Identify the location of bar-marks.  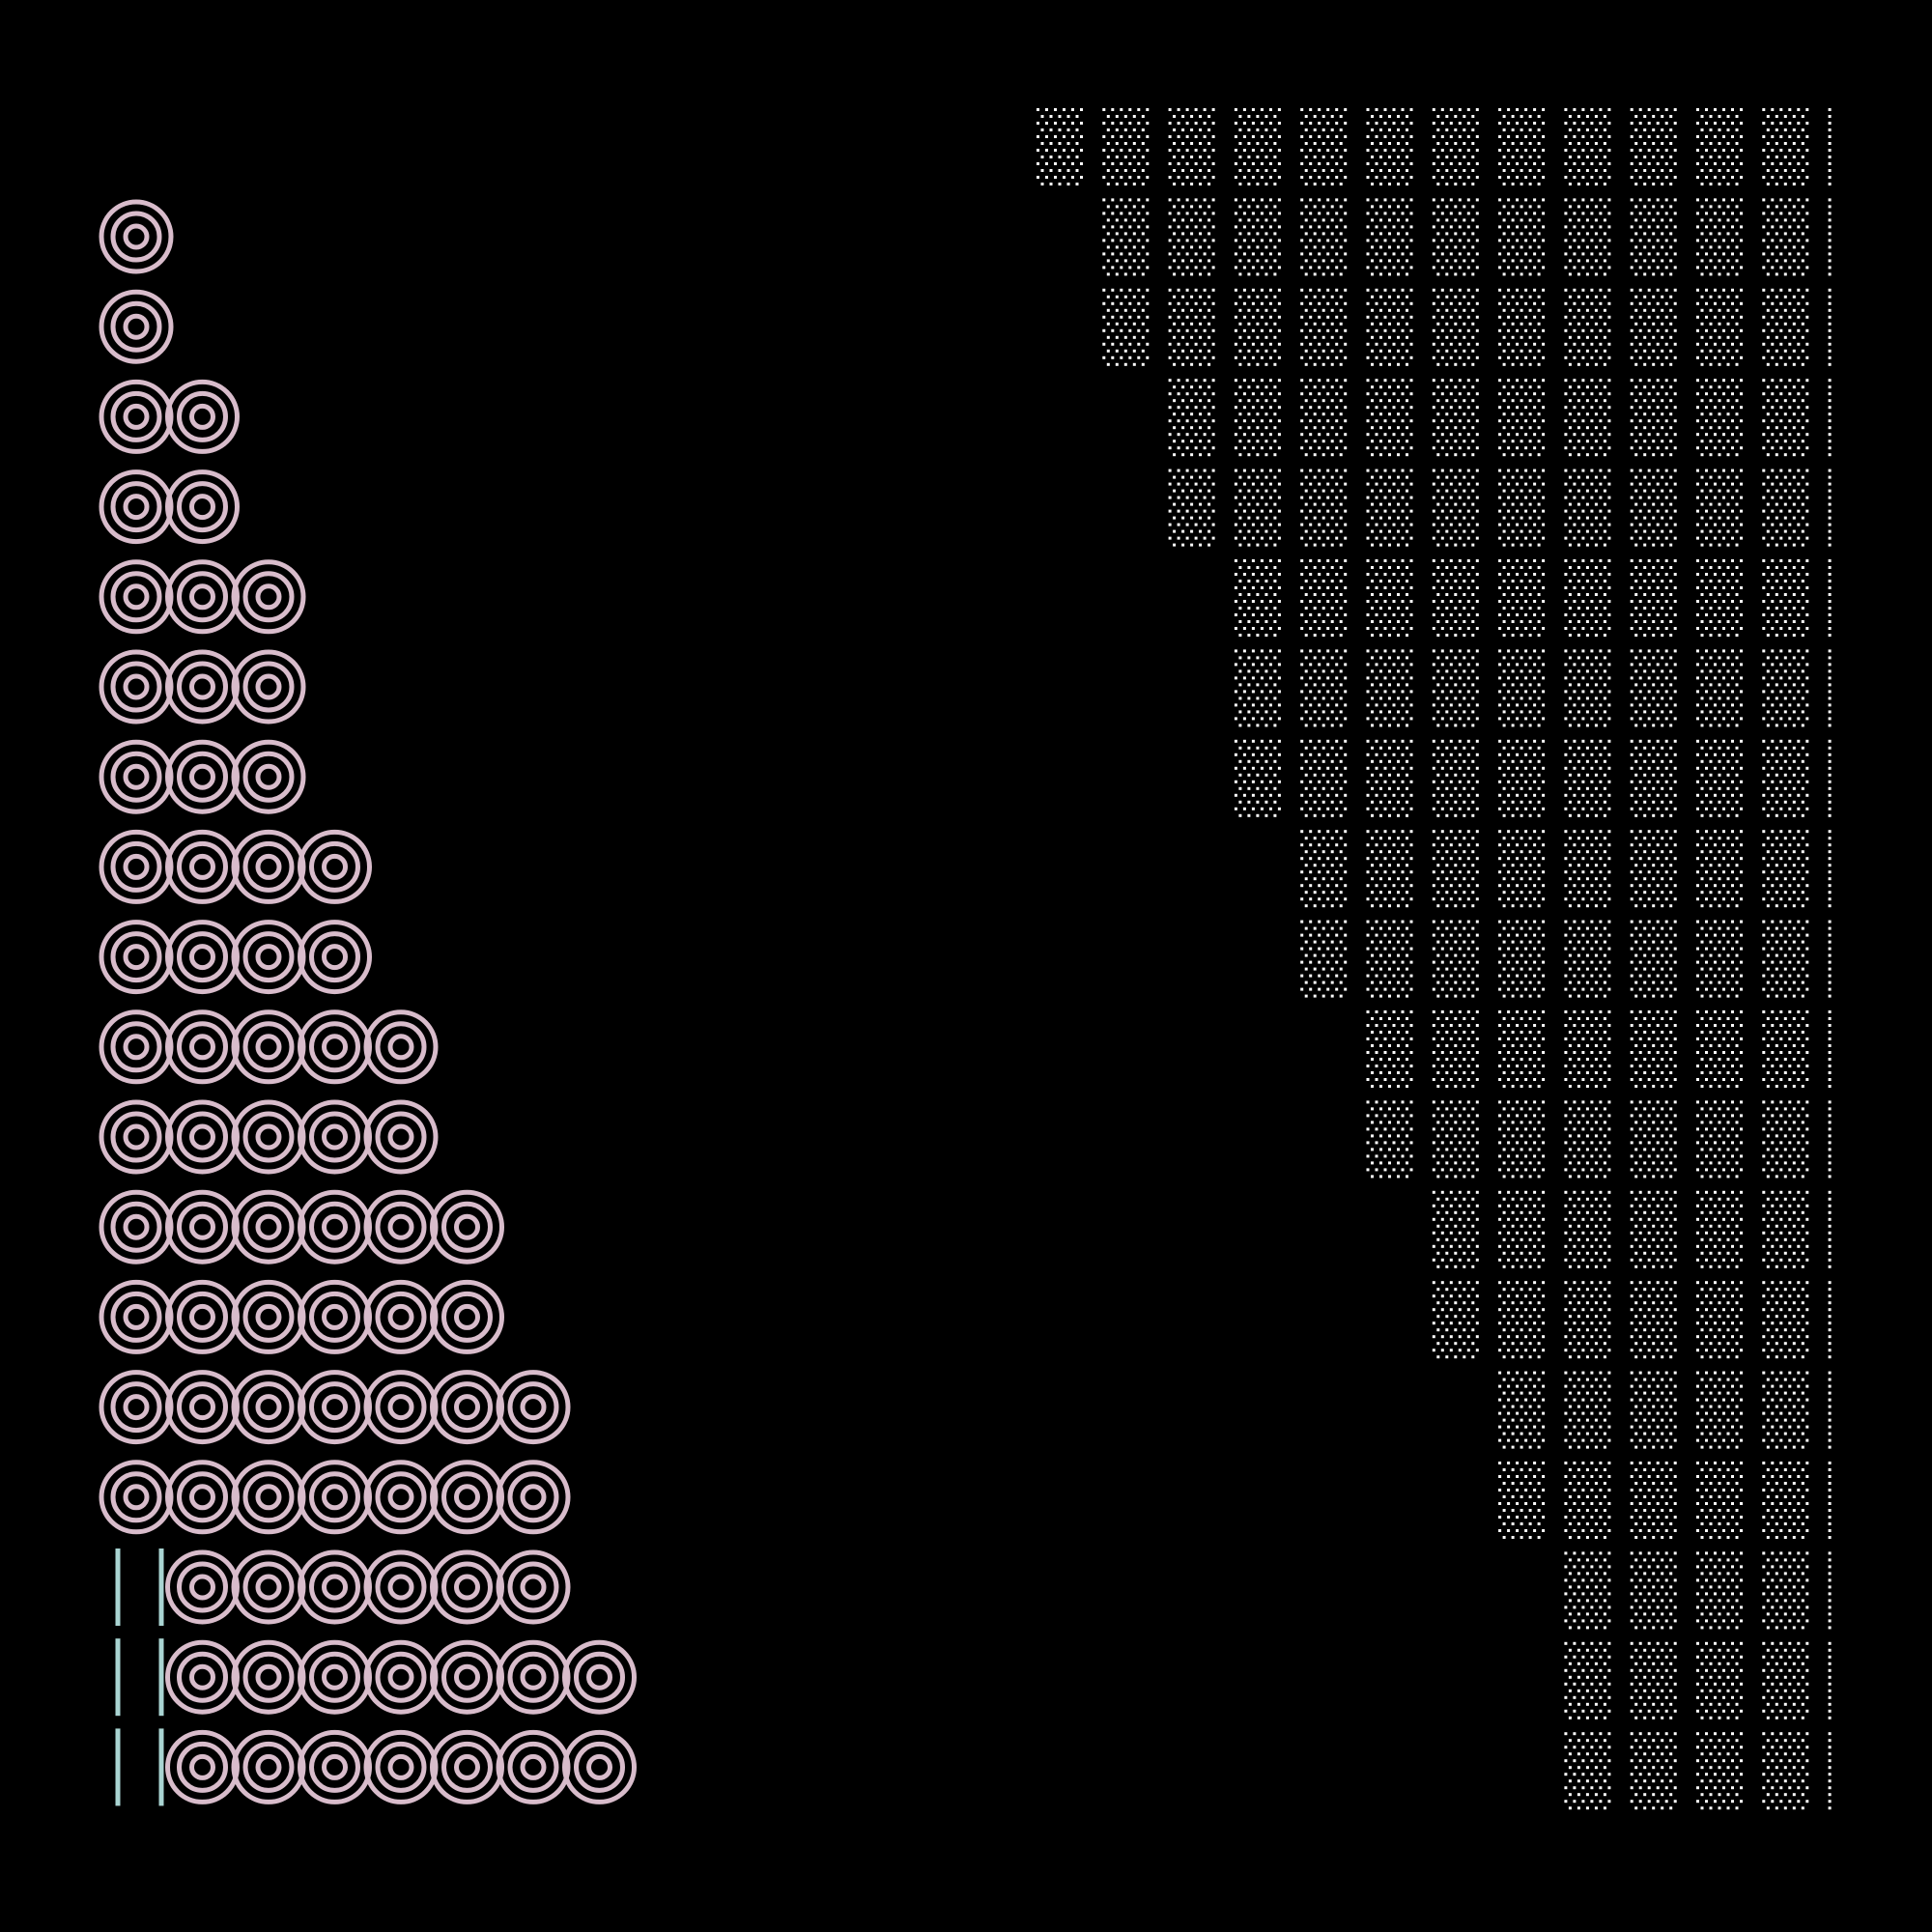
(139, 1677).